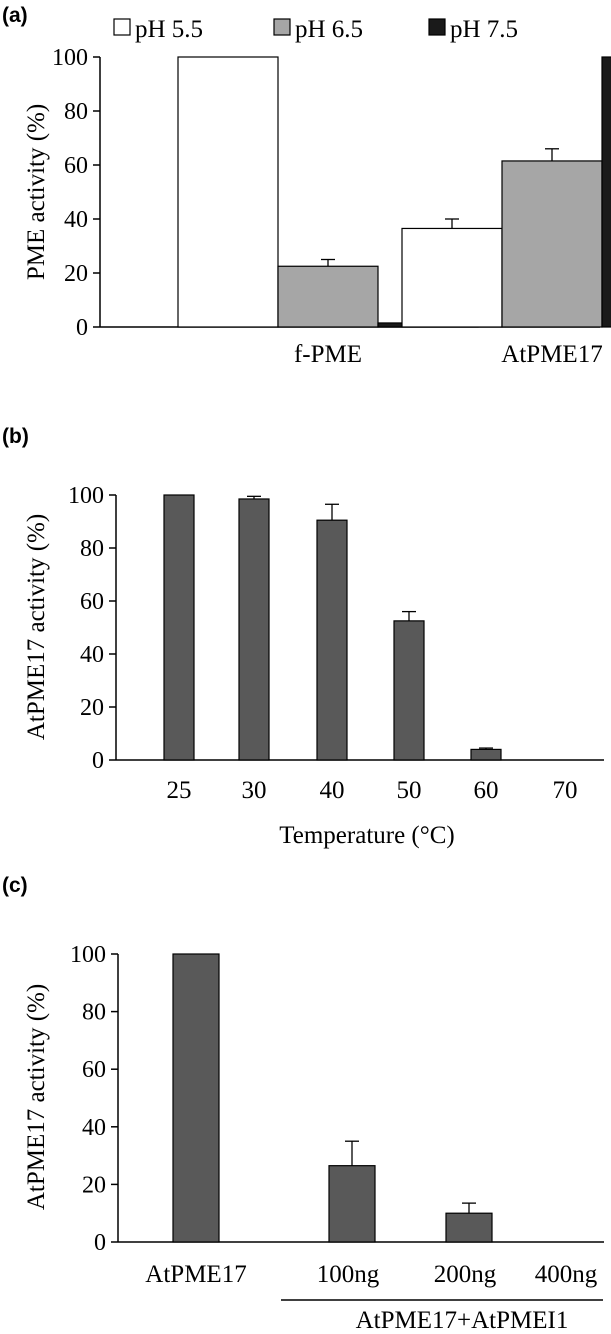  Describe the element at coordinates (409, 790) in the screenshot. I see `x-tick-label: 50` at that location.